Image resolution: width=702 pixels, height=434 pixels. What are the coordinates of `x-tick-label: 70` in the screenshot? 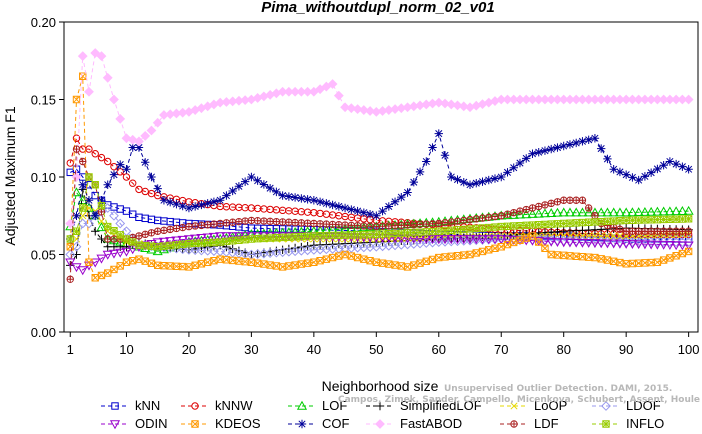 It's located at (501, 349).